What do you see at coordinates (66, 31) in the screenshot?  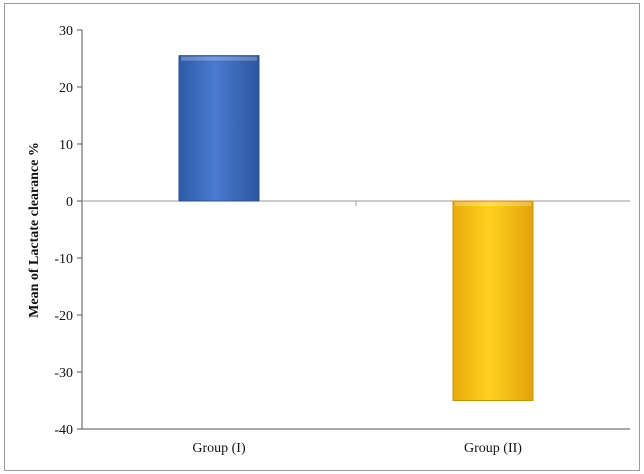 I see `y-tick-label: 30` at bounding box center [66, 31].